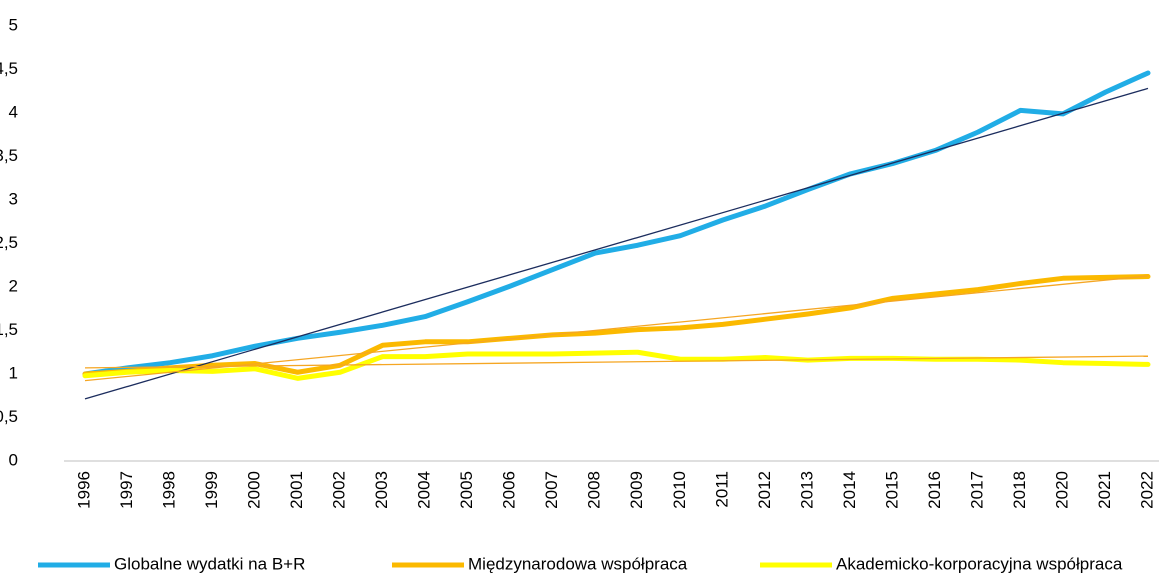 This screenshot has height=578, width=1159. Describe the element at coordinates (424, 490) in the screenshot. I see `x-tick-label: 2004` at that location.